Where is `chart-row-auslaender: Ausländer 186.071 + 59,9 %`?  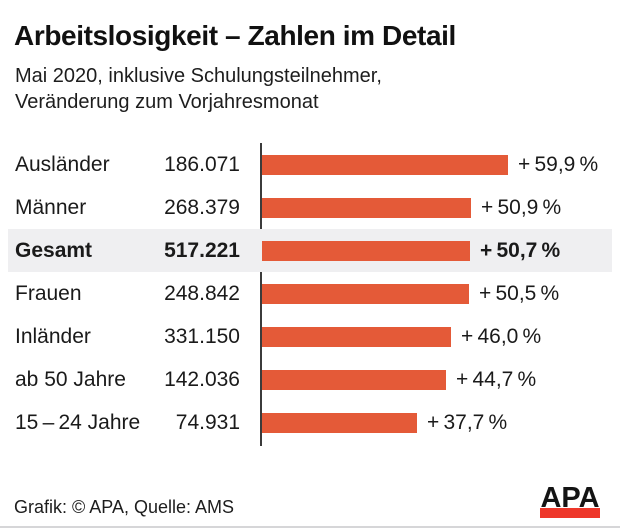 chart-row-auslaender: Ausländer 186.071 + 59,9 % is located at coordinates (310, 164).